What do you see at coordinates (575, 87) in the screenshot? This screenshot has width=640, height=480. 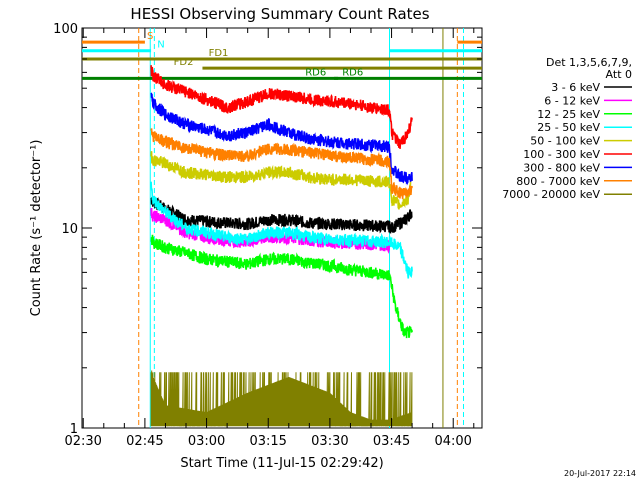 I see `legend-entry-label: 3 - 6 keV` at bounding box center [575, 87].